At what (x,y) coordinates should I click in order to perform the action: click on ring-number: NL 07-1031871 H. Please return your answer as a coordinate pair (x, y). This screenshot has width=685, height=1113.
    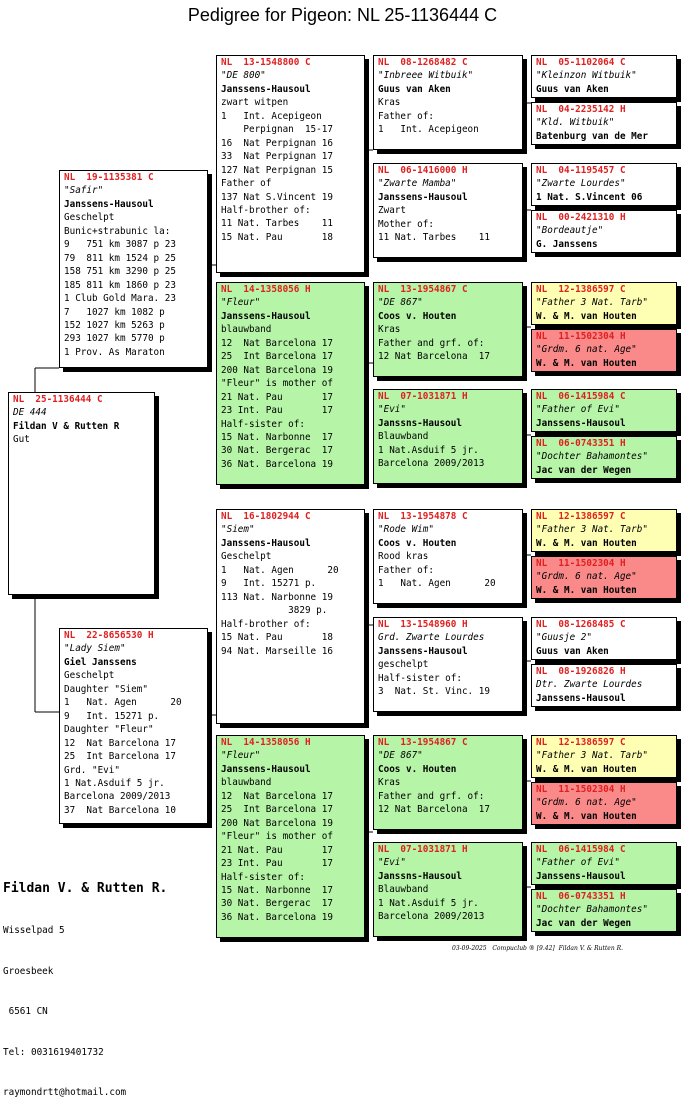
    Looking at the image, I should click on (423, 849).